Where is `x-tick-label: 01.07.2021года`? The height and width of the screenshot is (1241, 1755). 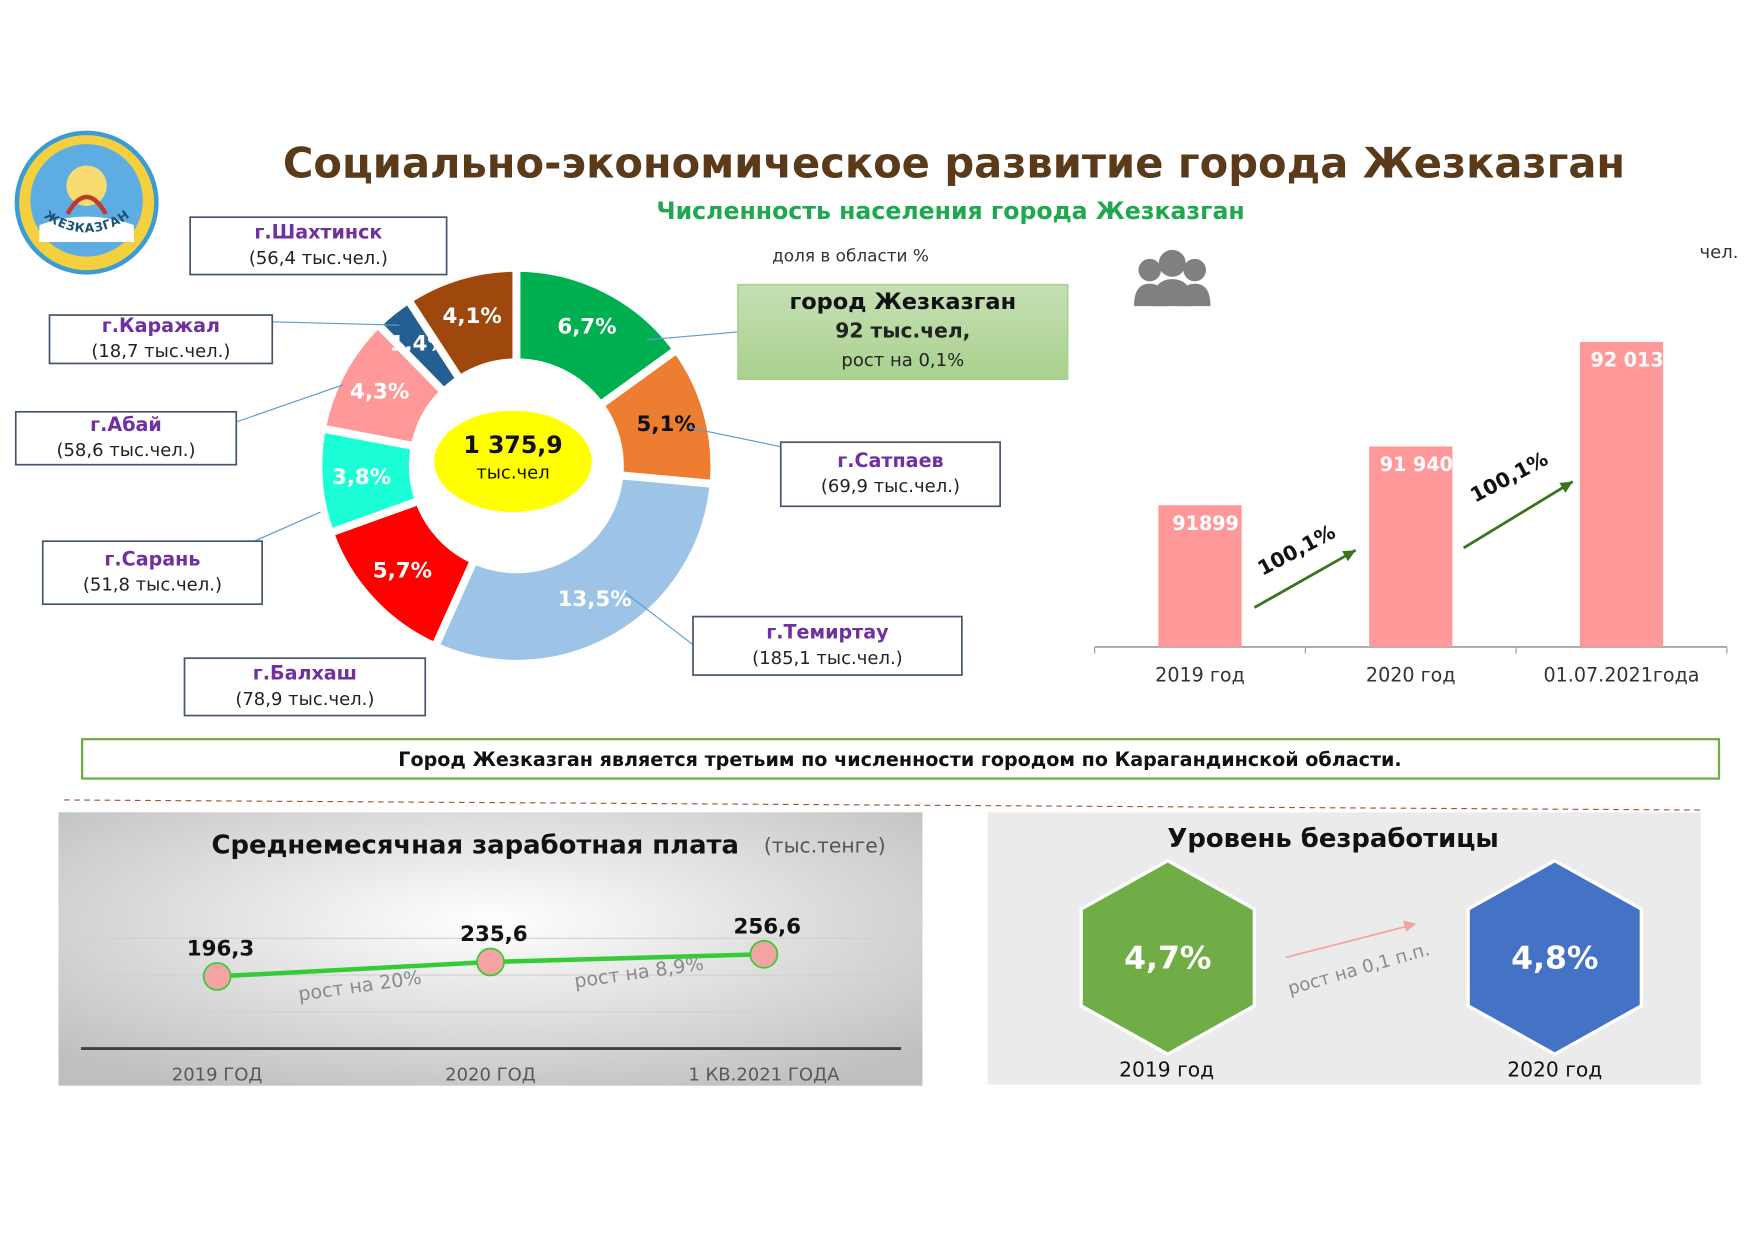
x-tick-label: 01.07.2021года is located at coordinates (1621, 675).